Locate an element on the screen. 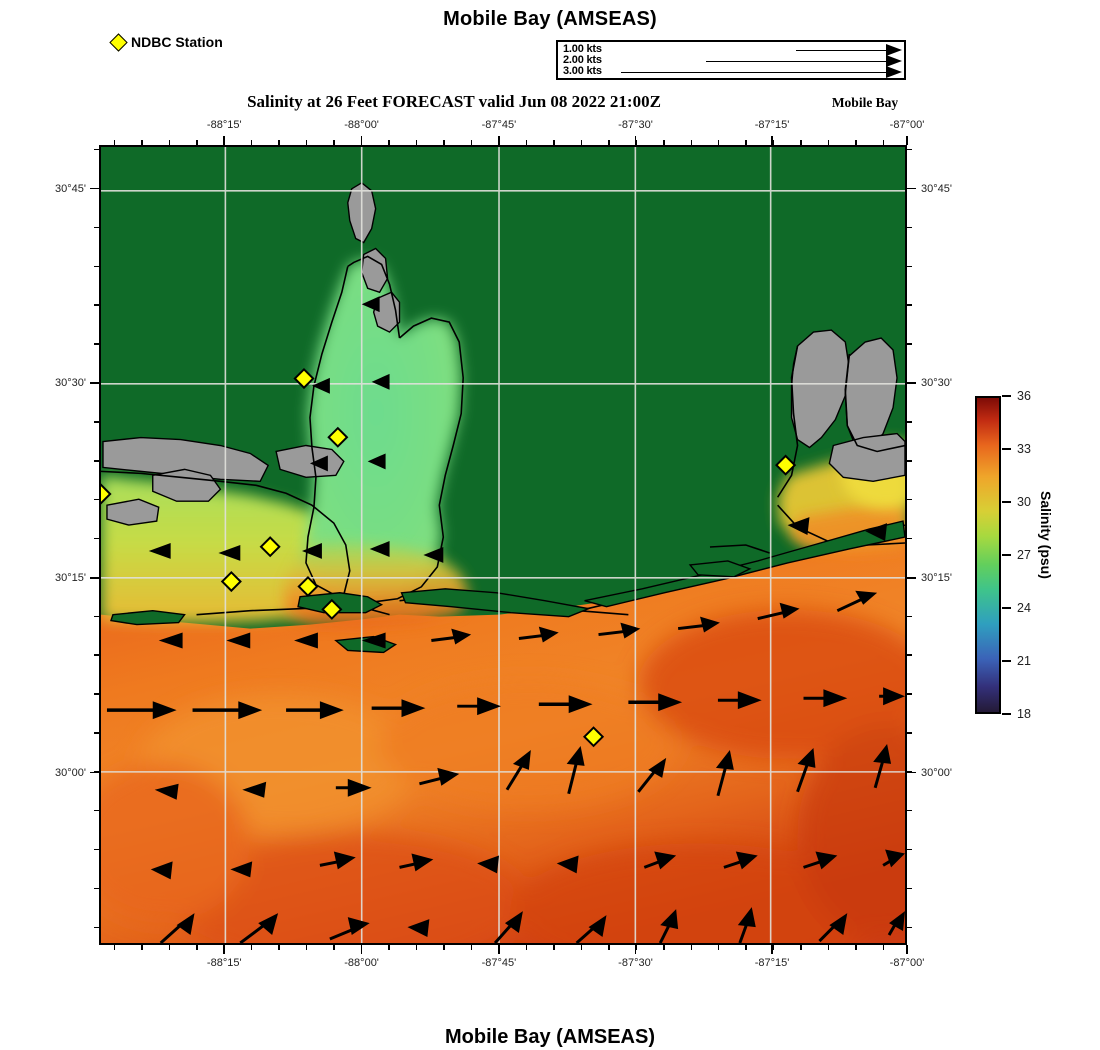 Image resolution: width=1100 pixels, height=1050 pixels. axis-label-longitude-bottom: -88°00' is located at coordinates (361, 963).